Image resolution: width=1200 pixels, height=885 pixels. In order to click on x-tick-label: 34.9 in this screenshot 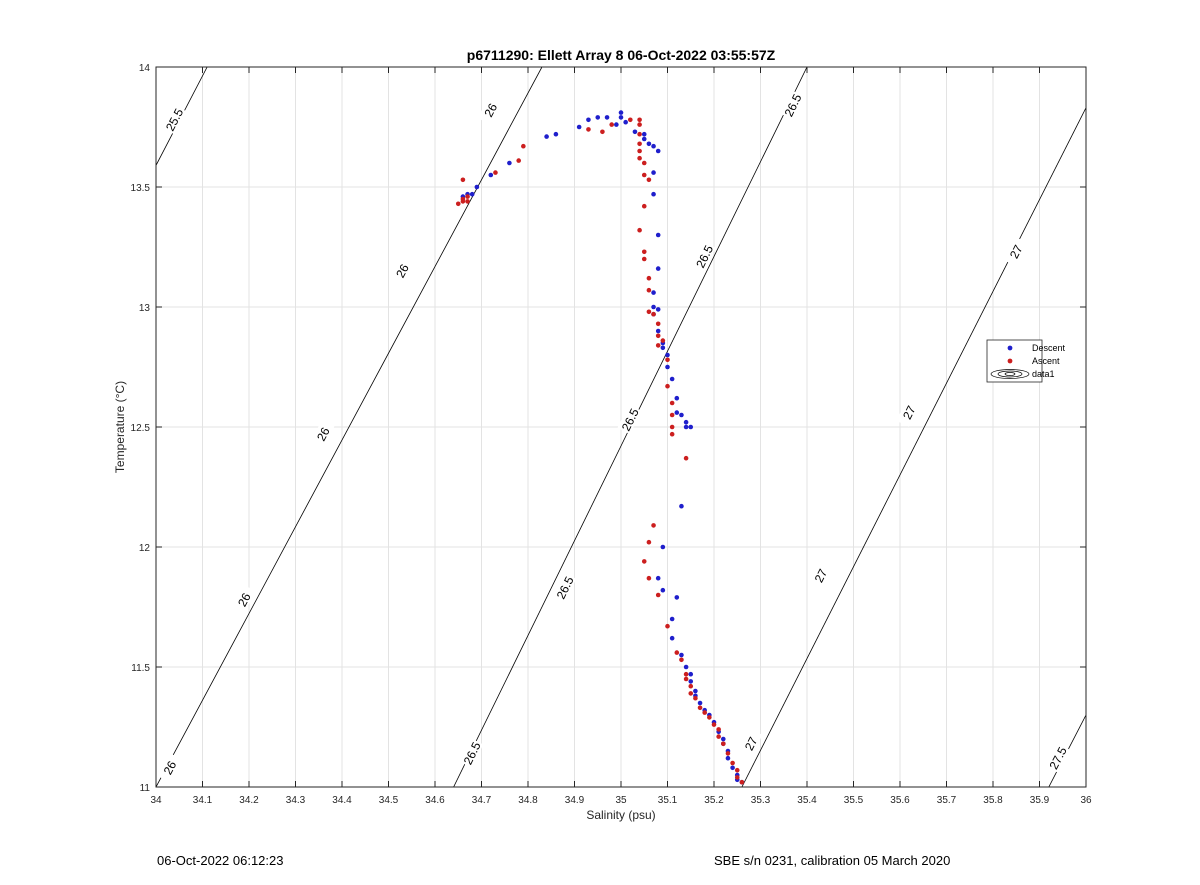, I will do `click(575, 800)`.